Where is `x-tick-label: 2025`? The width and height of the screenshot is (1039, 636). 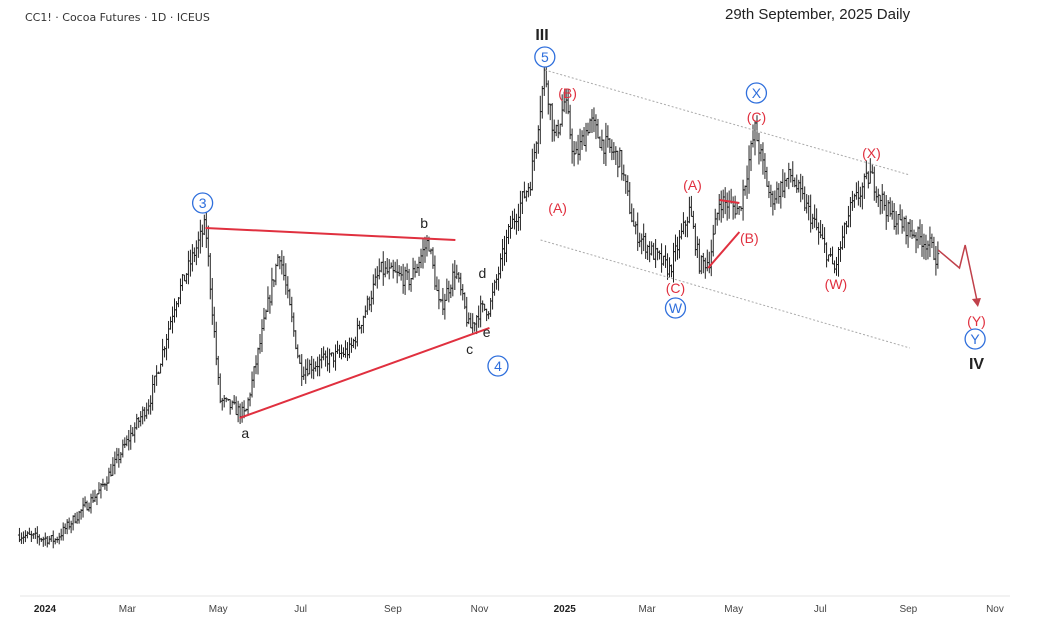
x-tick-label: 2025 is located at coordinates (565, 609).